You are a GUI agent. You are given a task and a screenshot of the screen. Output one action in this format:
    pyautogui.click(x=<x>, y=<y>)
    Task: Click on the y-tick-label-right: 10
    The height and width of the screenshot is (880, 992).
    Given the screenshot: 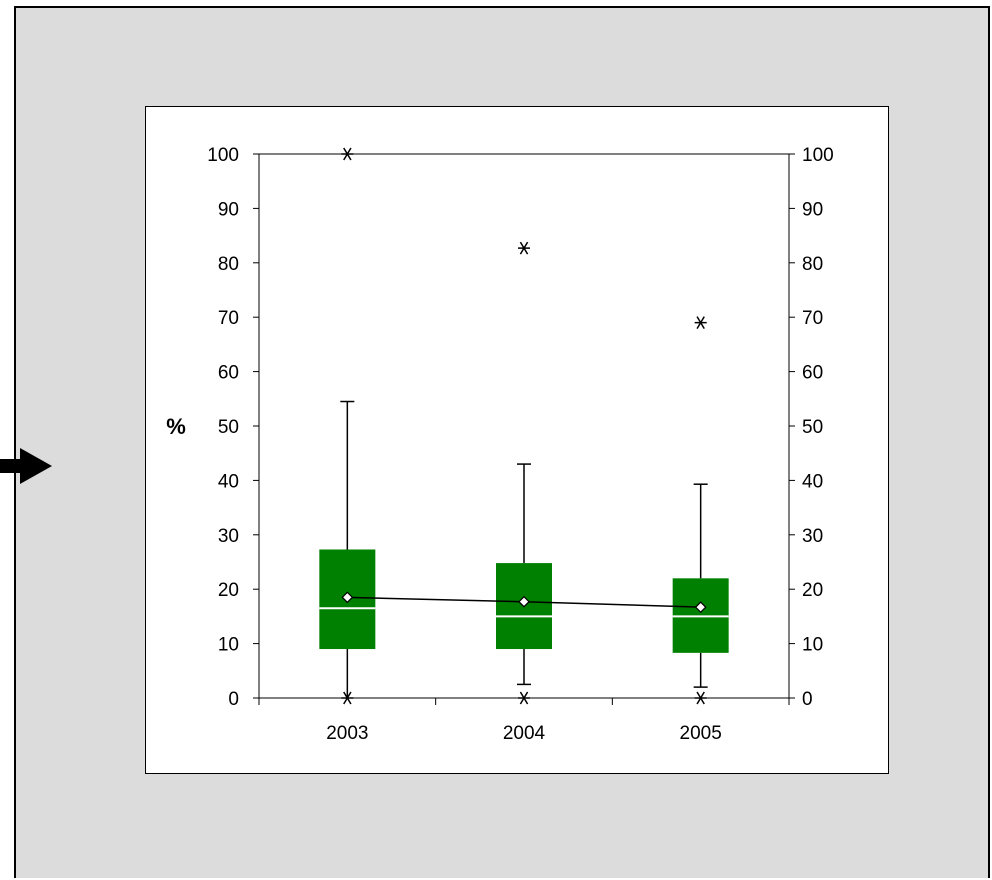 What is the action you would take?
    pyautogui.click(x=812, y=645)
    